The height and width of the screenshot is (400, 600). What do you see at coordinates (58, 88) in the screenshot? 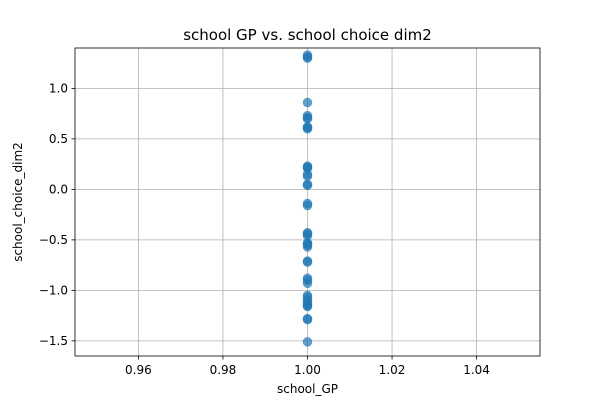
I see `y-tick-label: 1.0` at bounding box center [58, 88].